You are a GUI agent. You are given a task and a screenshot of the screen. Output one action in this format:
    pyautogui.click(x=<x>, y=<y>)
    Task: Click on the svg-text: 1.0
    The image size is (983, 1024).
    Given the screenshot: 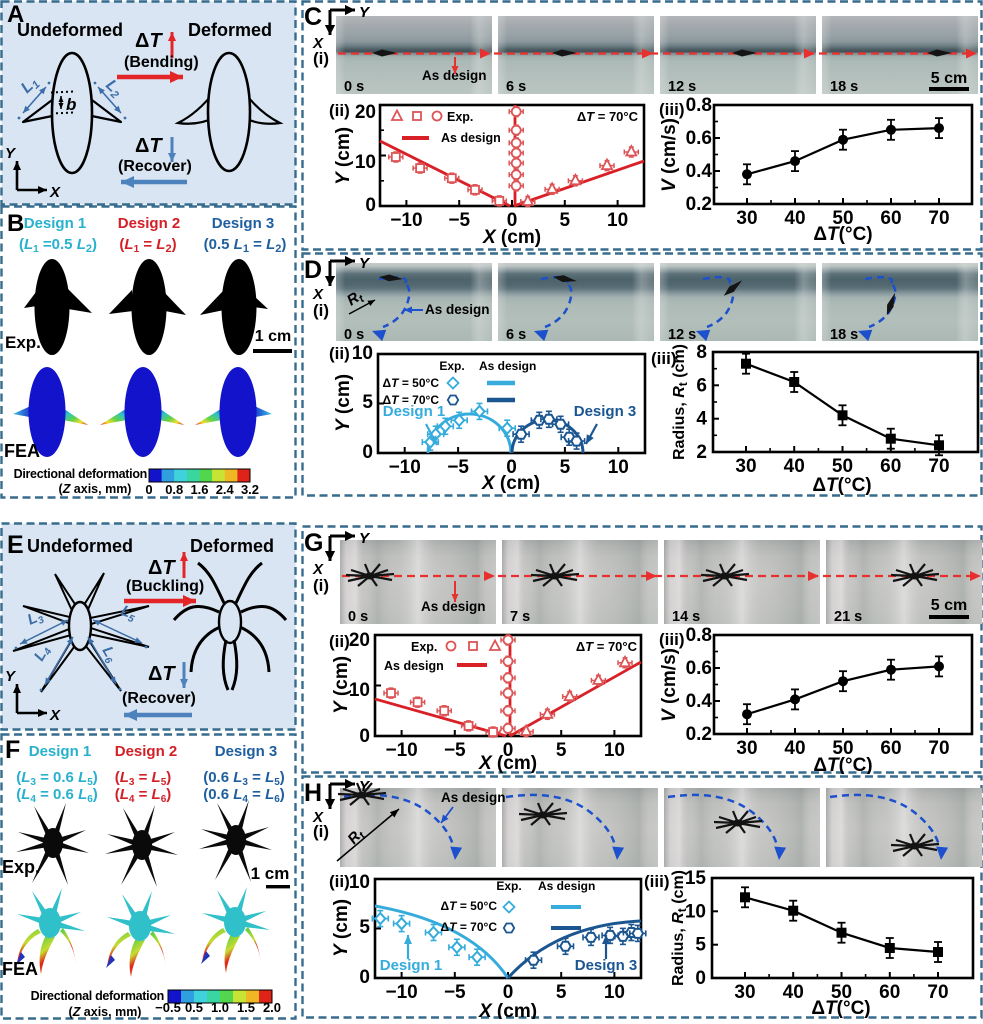 What is the action you would take?
    pyautogui.click(x=220, y=1007)
    